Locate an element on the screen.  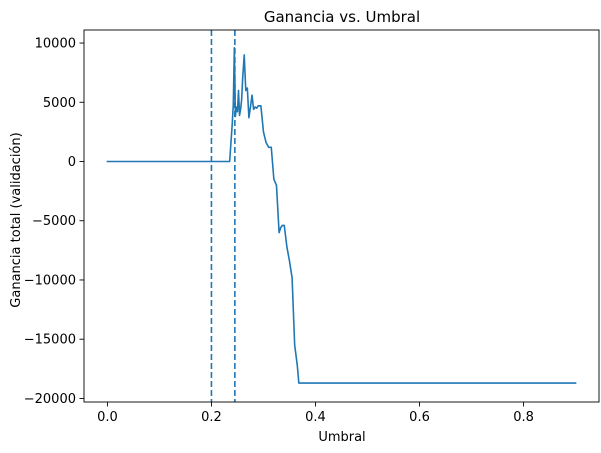
x-tick-label: 0.2 is located at coordinates (211, 417).